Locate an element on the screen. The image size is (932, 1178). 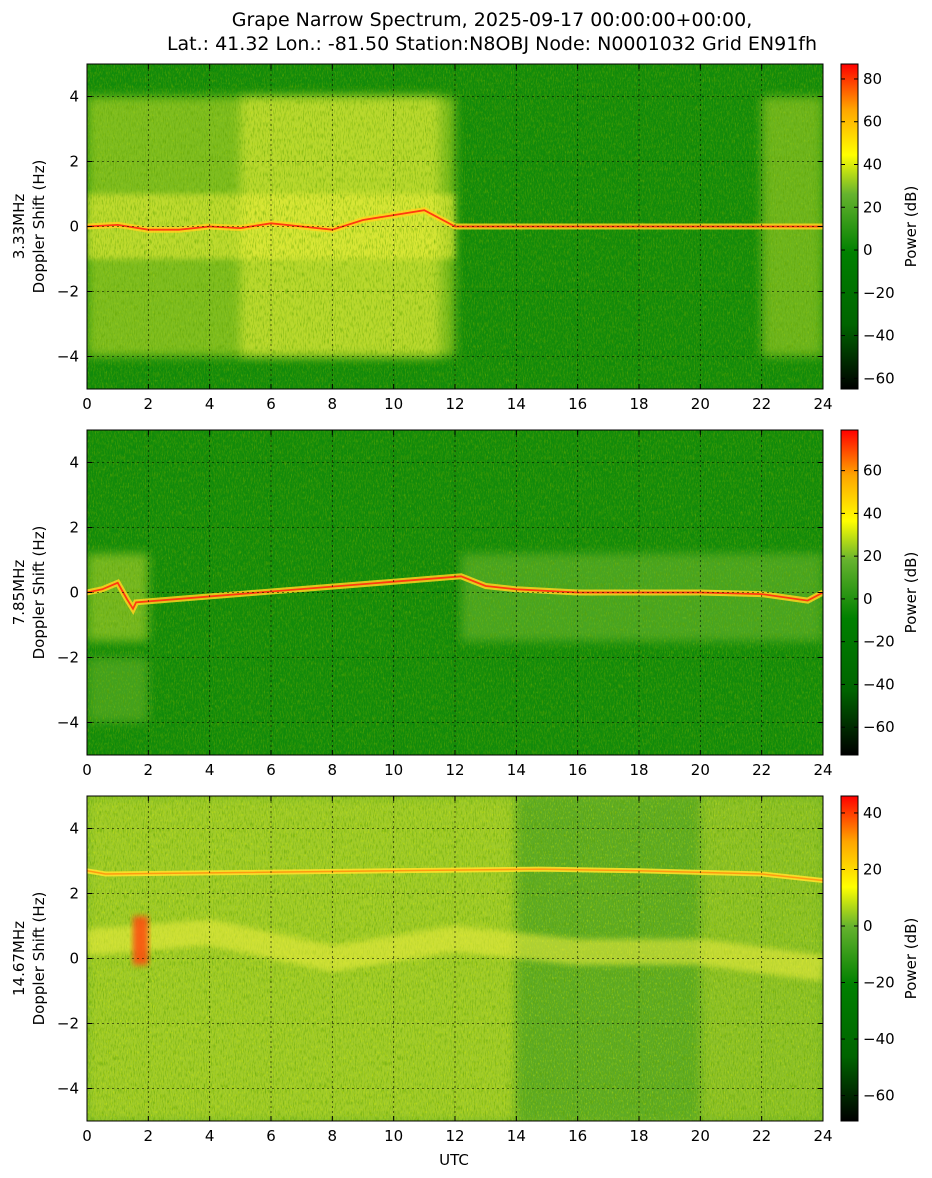
frequency-label: 3.33MHz is located at coordinates (19, 227).